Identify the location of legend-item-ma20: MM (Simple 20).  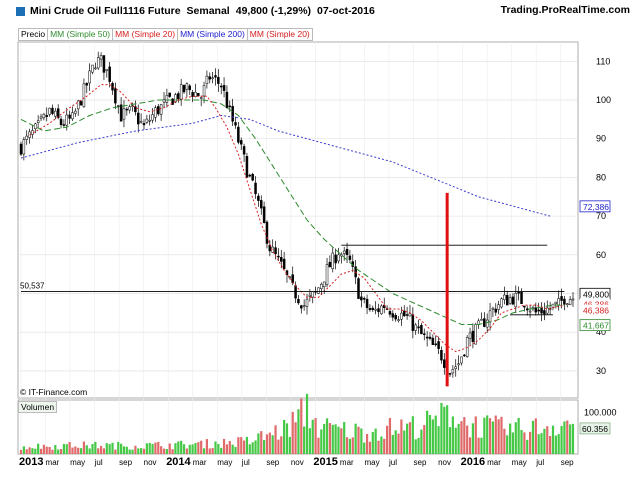
(146, 34).